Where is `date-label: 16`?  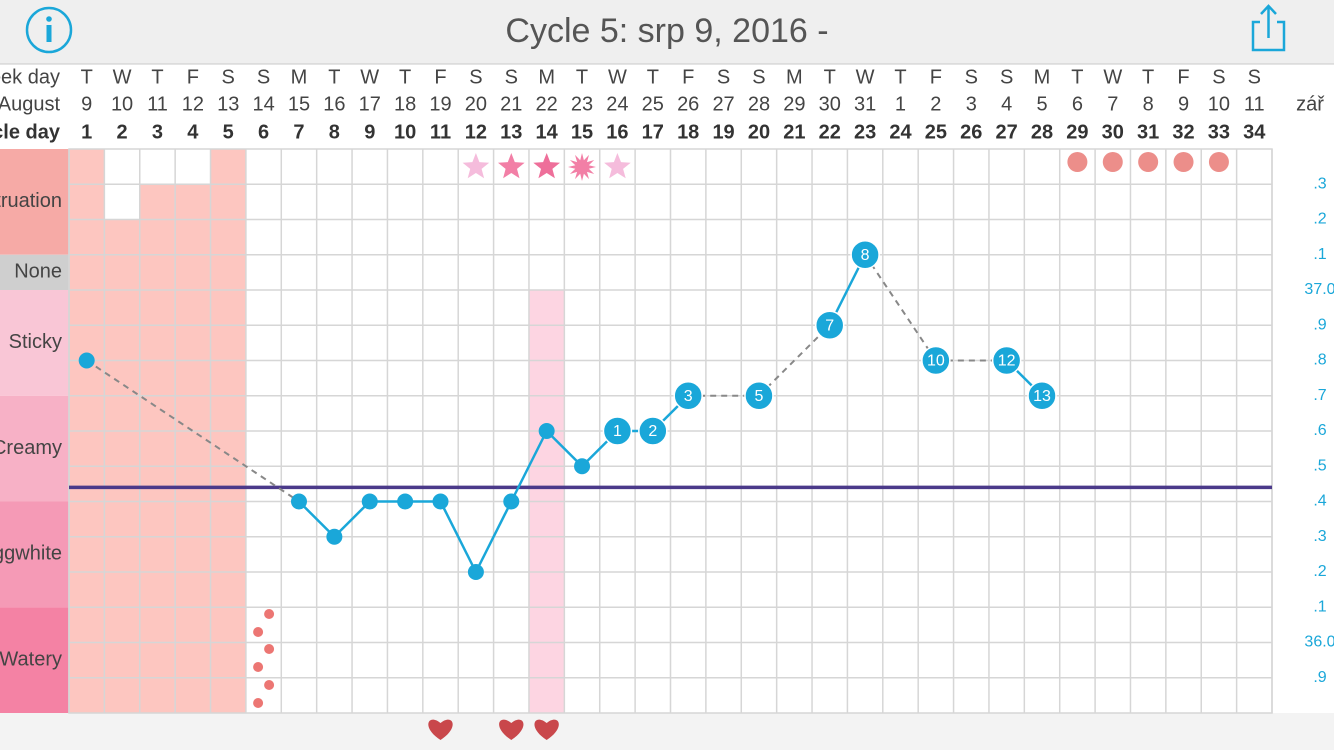
date-label: 16 is located at coordinates (334, 104).